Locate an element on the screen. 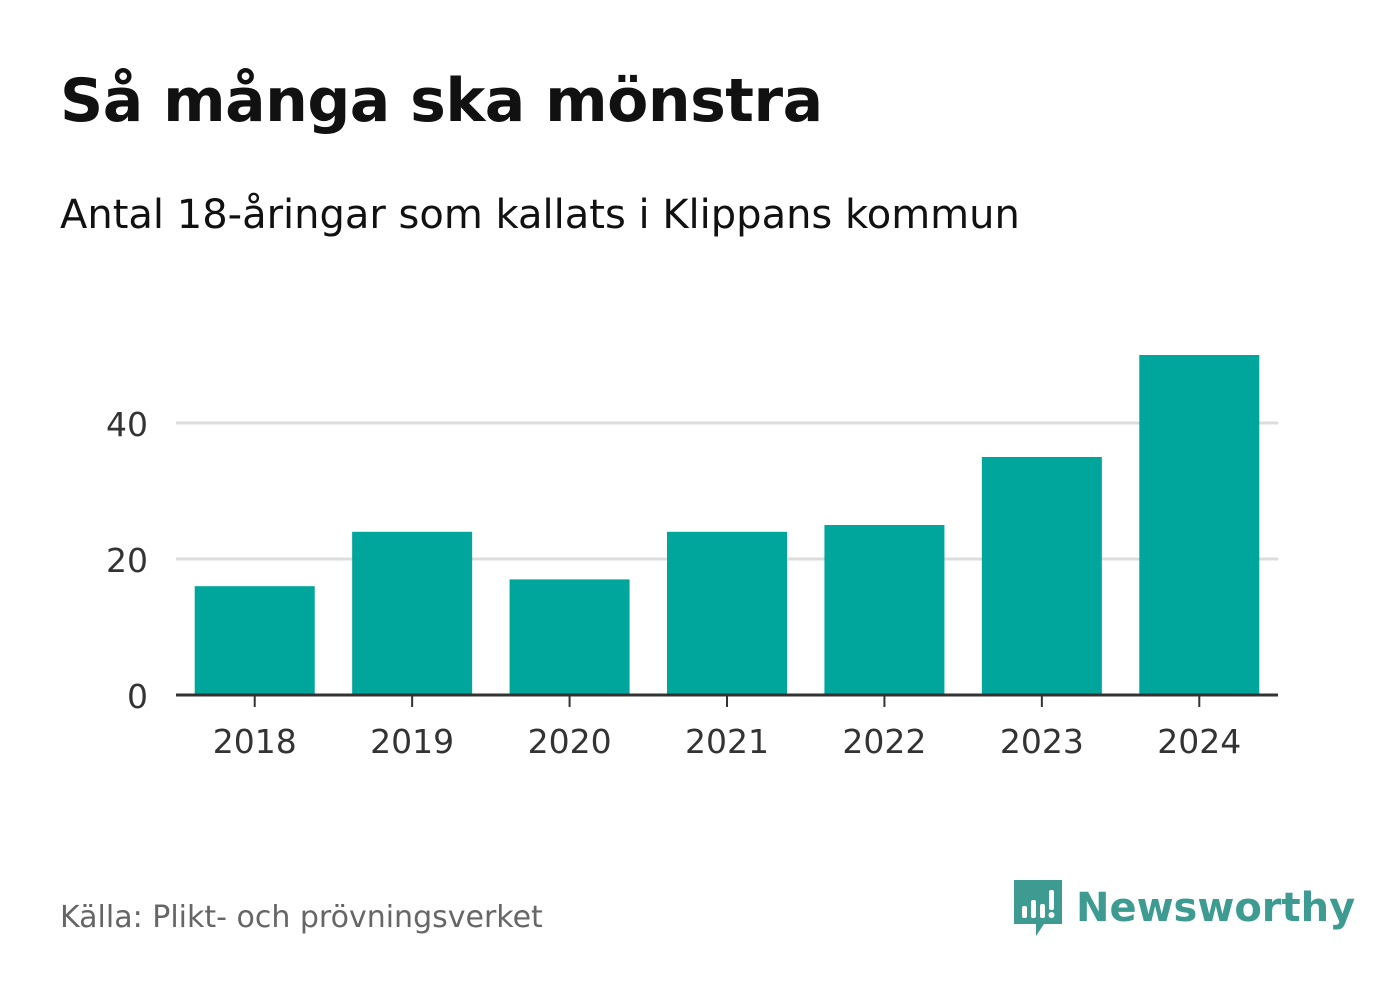 The width and height of the screenshot is (1382, 999). y-tick-label: 0 is located at coordinates (137, 696).